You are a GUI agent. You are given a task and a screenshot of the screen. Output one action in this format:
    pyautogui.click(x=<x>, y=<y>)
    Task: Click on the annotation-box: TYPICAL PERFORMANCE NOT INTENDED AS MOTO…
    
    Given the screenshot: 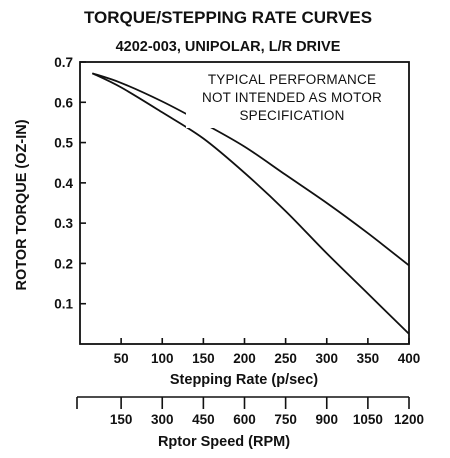 What is the action you would take?
    pyautogui.click(x=292, y=99)
    